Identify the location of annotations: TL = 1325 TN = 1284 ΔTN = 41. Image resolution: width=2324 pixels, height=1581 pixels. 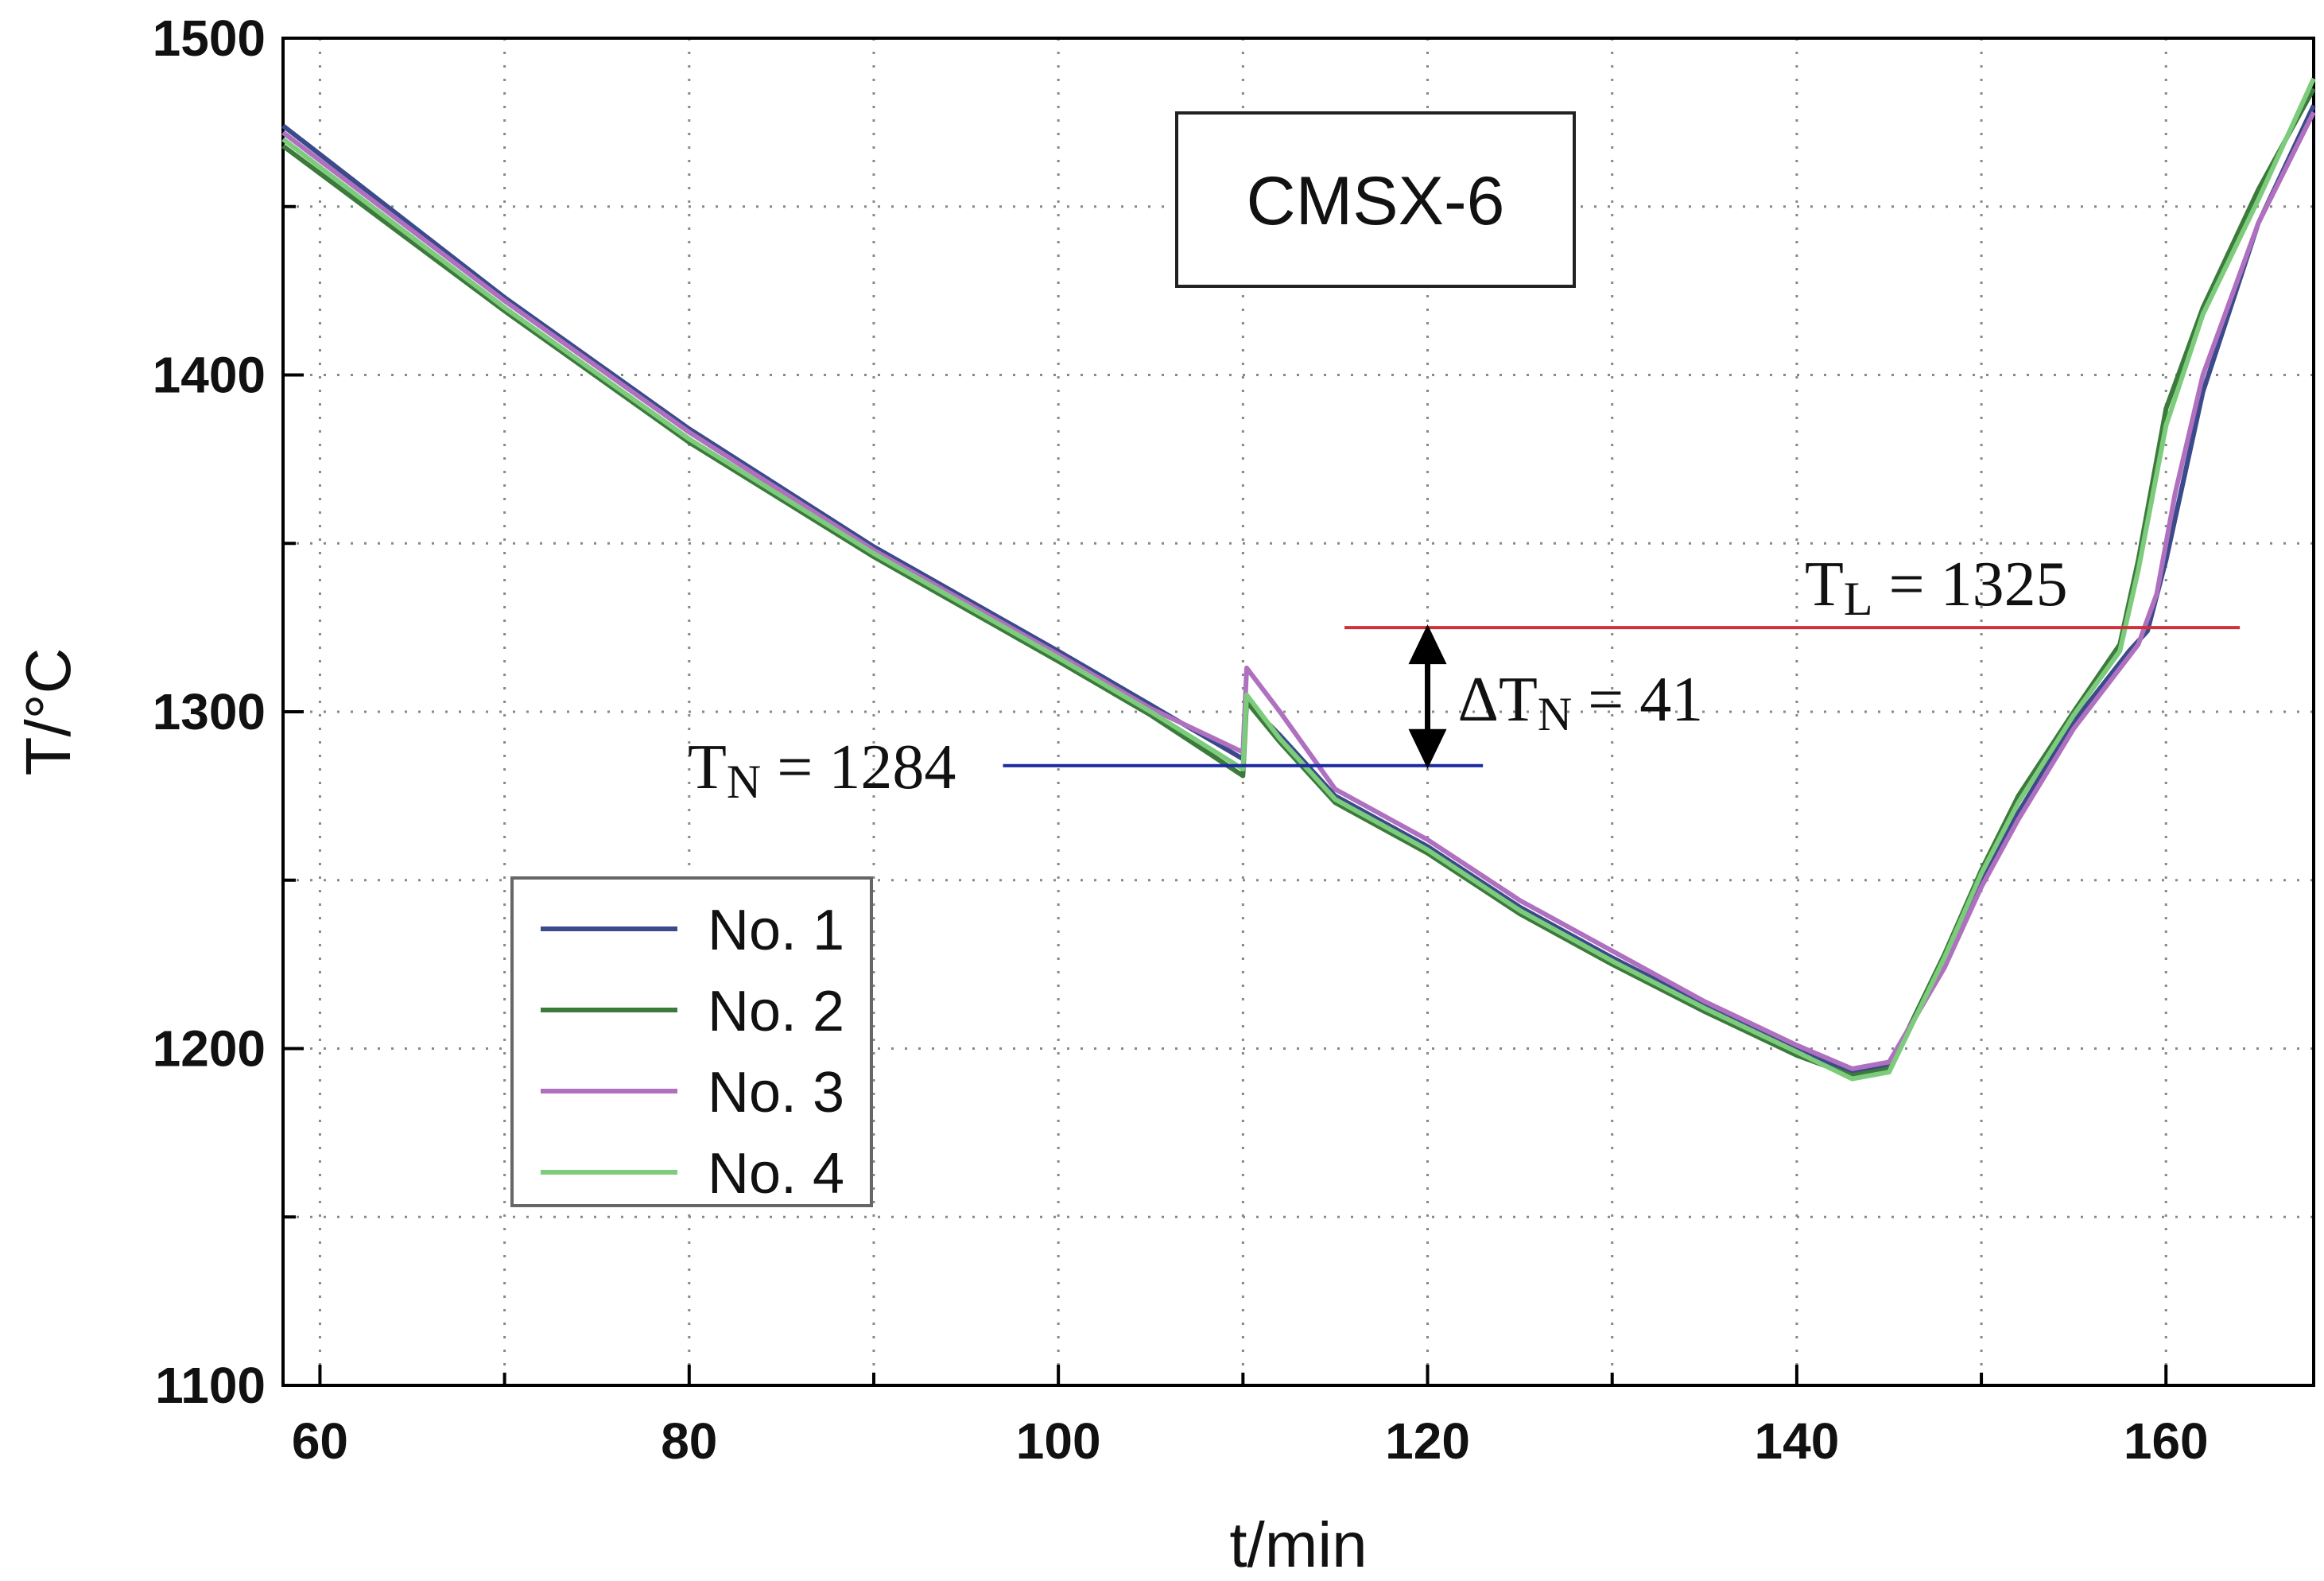
(1464, 679).